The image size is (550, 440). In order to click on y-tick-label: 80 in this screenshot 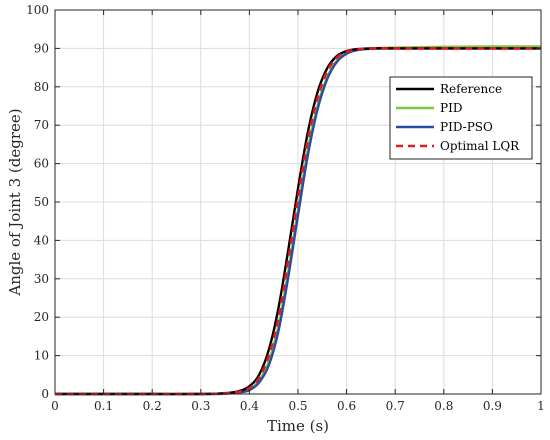, I will do `click(41, 87)`.